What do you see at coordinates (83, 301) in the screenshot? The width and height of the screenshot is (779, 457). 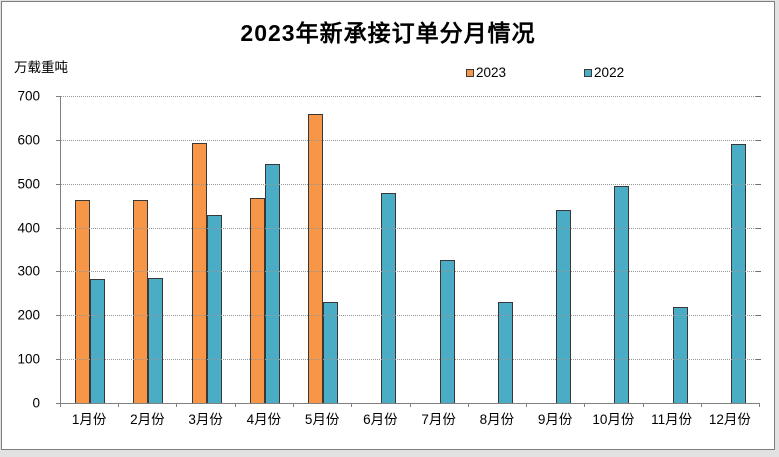 I see `bar-2023-1月份` at bounding box center [83, 301].